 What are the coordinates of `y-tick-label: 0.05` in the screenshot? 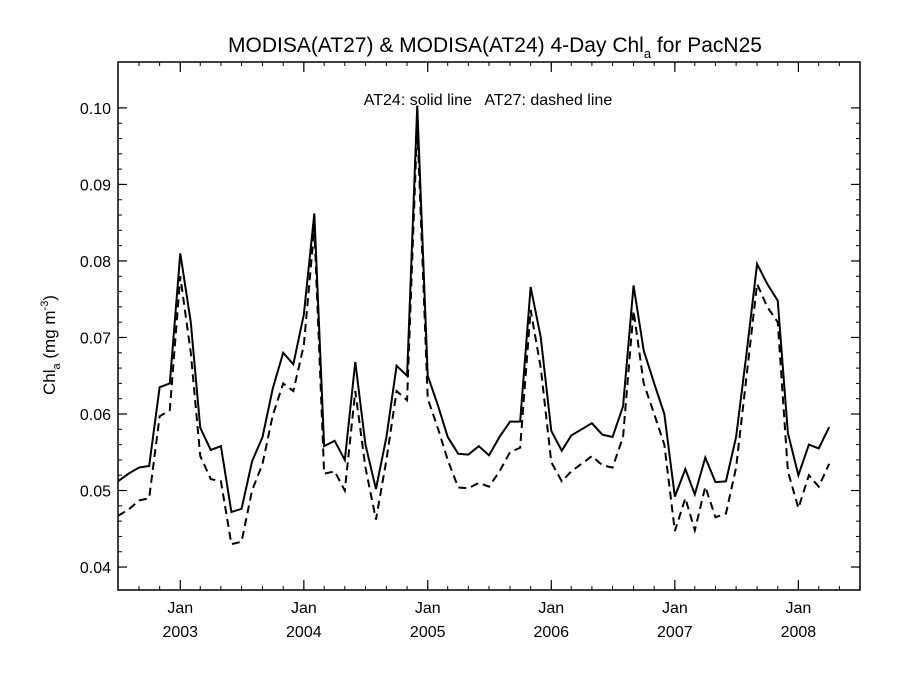 It's located at (95, 492).